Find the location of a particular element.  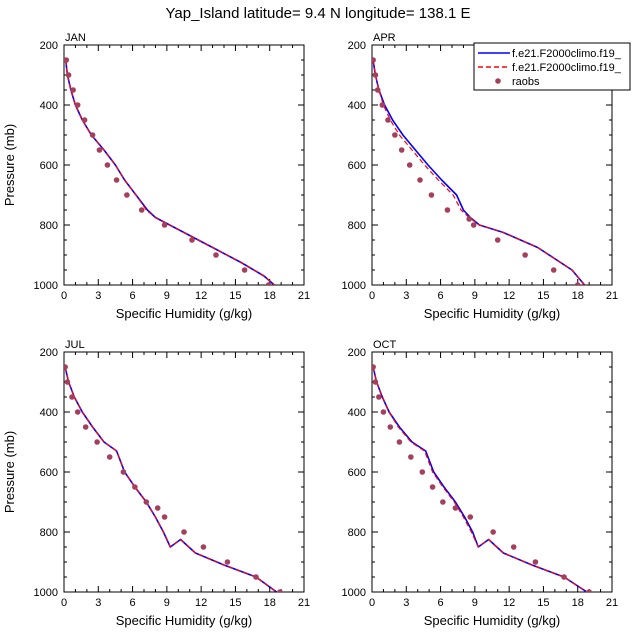

x-tick-label: 15 is located at coordinates (235, 296).